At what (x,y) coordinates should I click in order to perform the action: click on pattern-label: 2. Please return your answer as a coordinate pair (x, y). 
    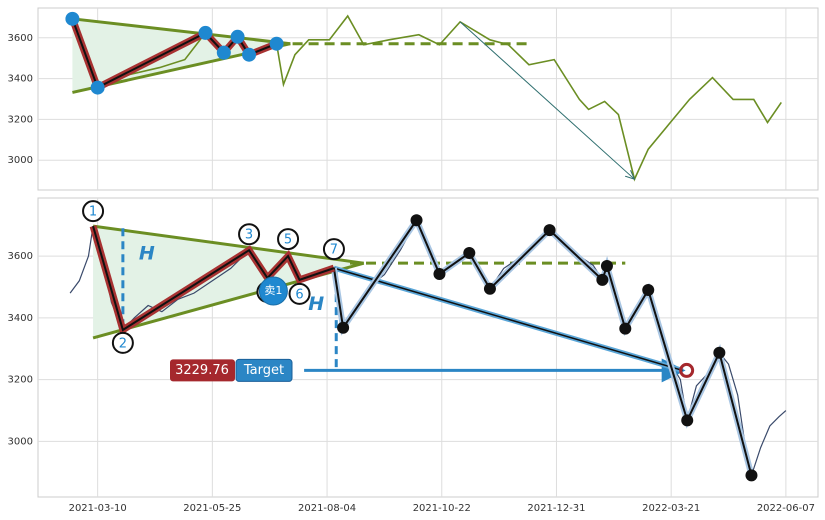
    Looking at the image, I should click on (123, 343).